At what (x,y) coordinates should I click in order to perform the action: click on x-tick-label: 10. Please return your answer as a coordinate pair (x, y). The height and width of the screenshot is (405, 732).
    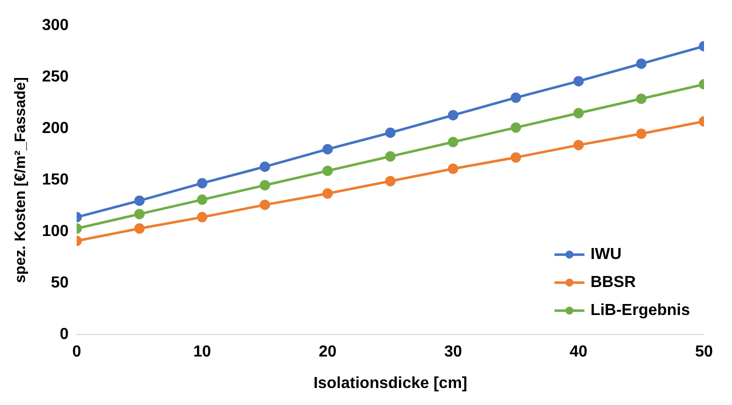
    Looking at the image, I should click on (202, 352).